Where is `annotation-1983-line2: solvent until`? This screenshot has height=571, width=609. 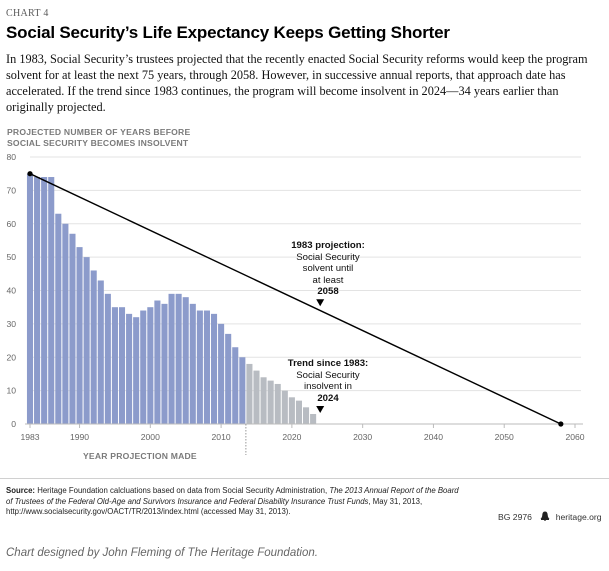 annotation-1983-line2: solvent until is located at coordinates (328, 268).